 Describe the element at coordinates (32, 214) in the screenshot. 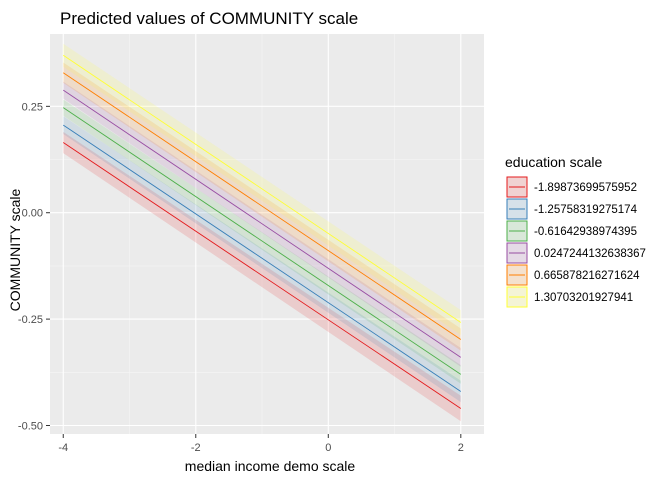

I see `y-tick-label: 0.00` at that location.